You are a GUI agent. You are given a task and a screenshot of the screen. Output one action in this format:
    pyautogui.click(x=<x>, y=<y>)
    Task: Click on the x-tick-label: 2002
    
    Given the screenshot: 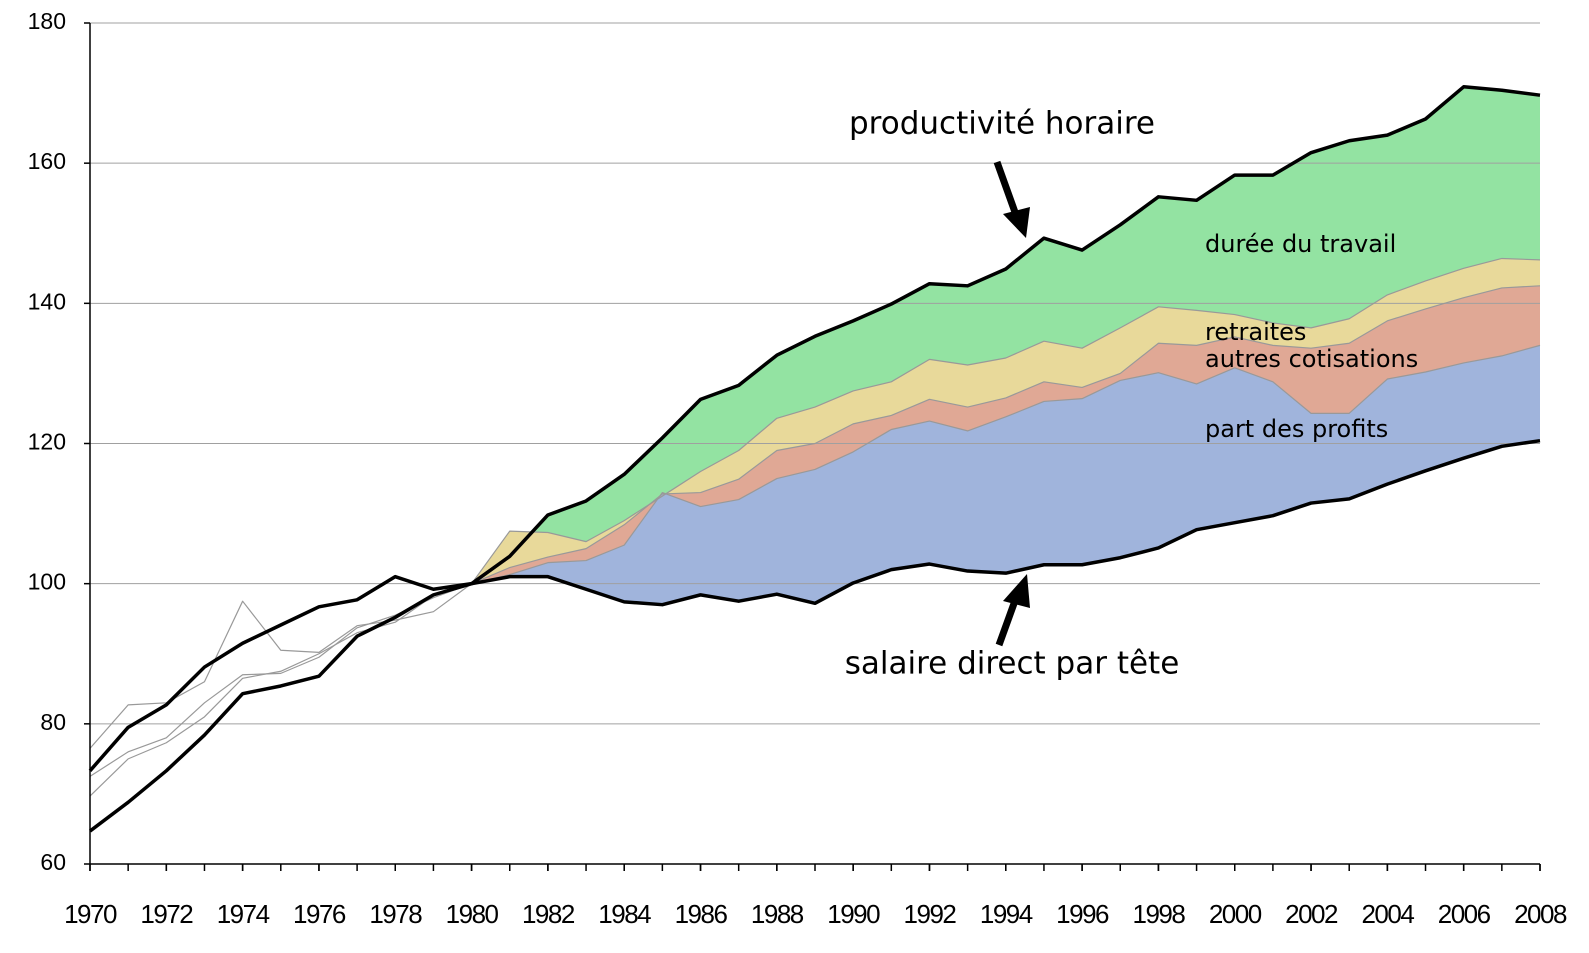 What is the action you would take?
    pyautogui.click(x=1311, y=914)
    